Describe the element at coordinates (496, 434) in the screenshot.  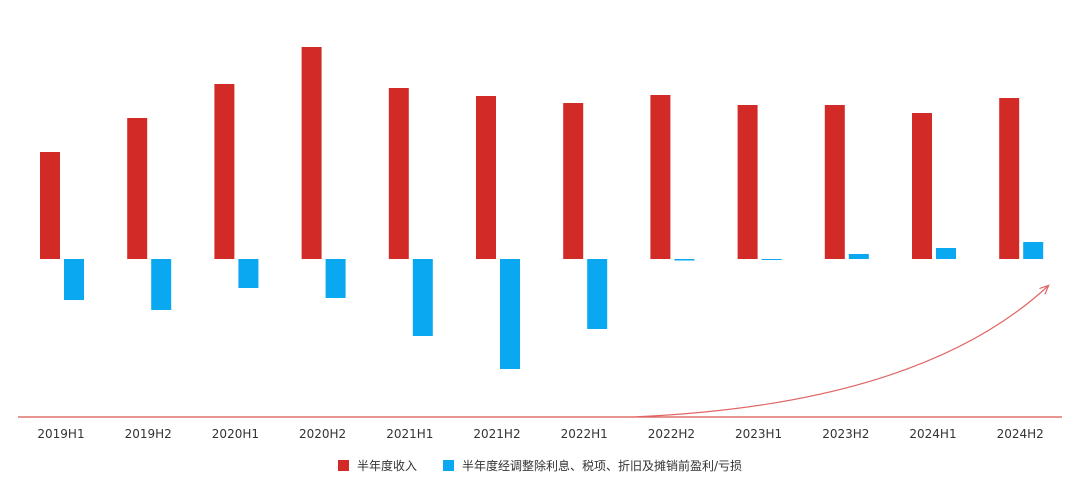
I see `x-tick-label: 2021H2` at that location.